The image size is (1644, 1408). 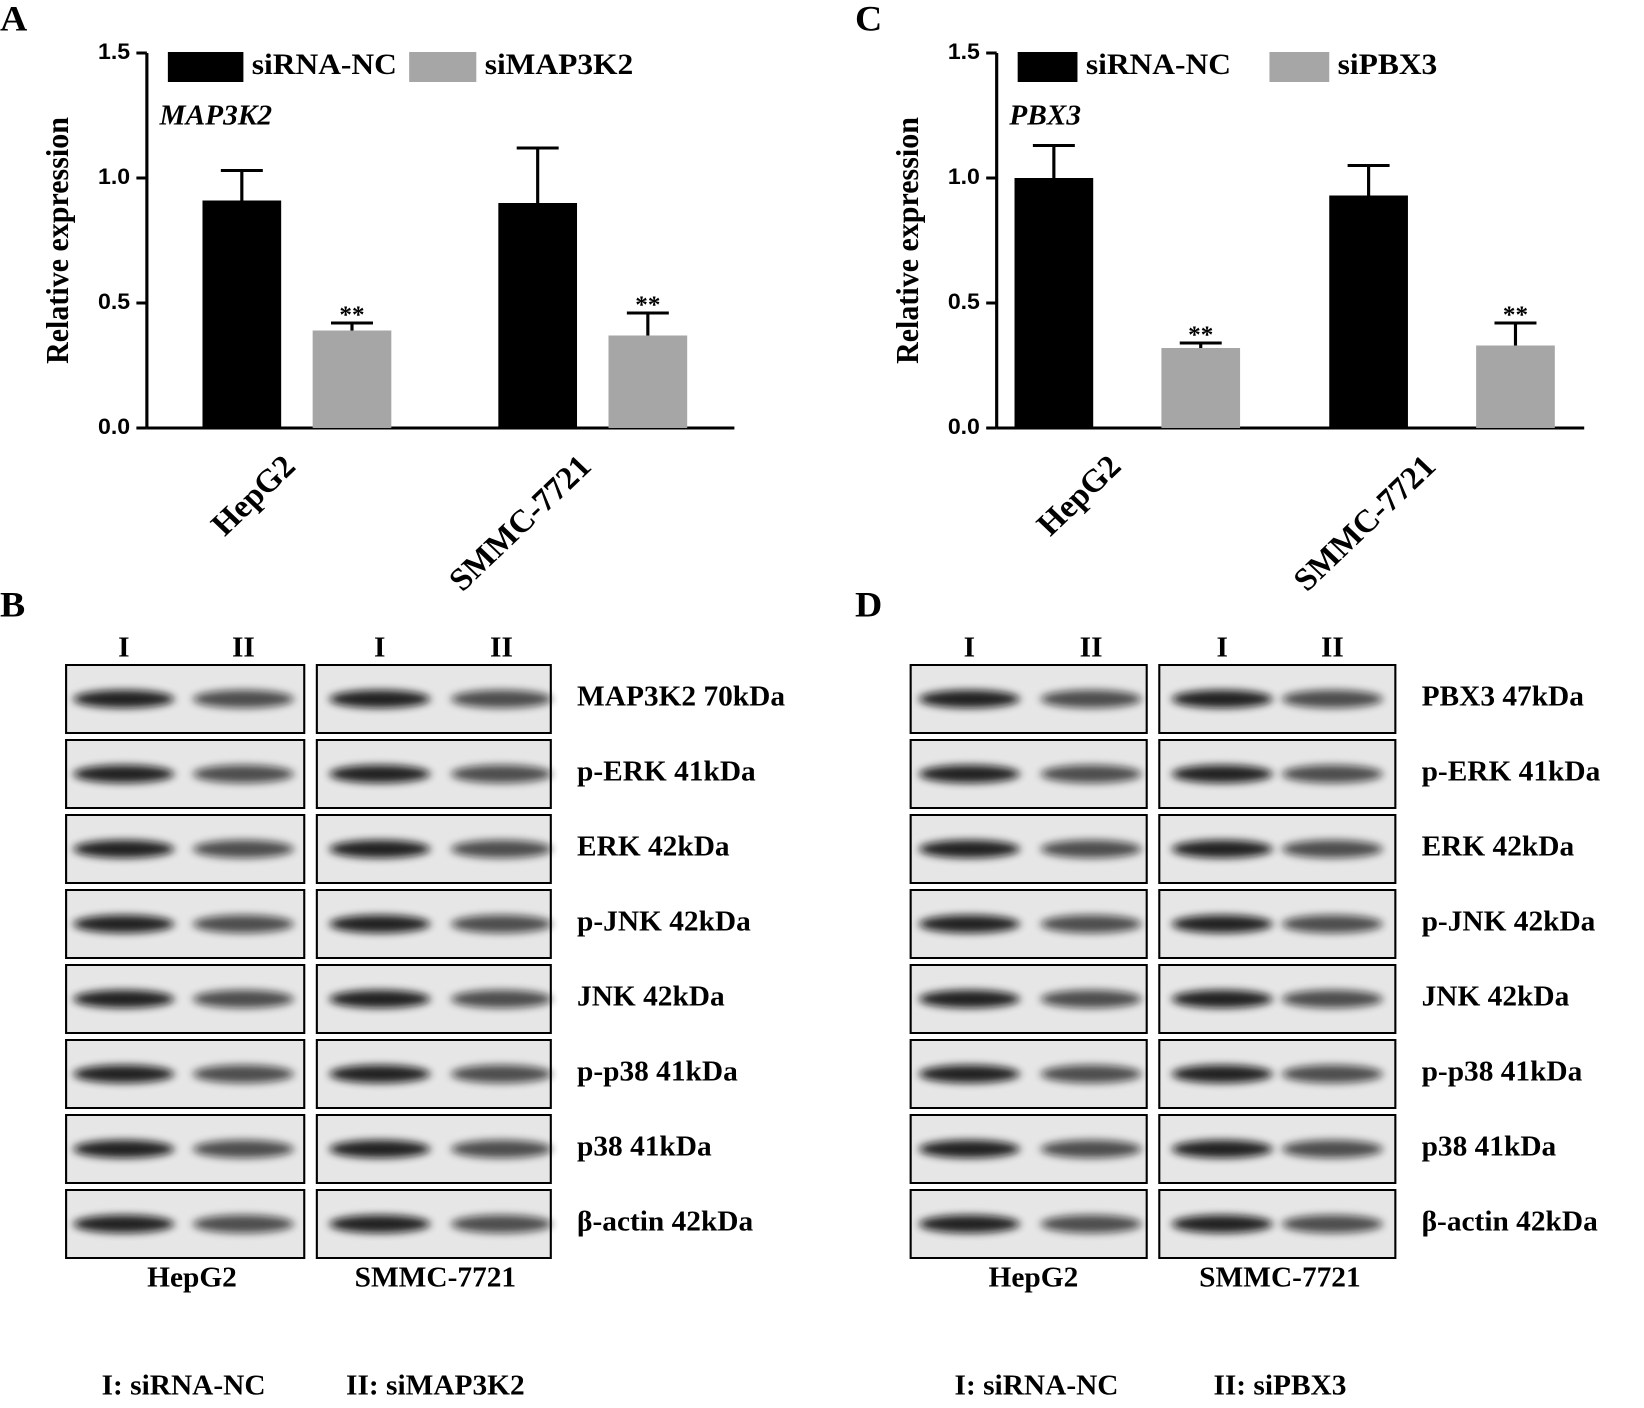 I want to click on y-axis-label: Relative expression, so click(x=907, y=240).